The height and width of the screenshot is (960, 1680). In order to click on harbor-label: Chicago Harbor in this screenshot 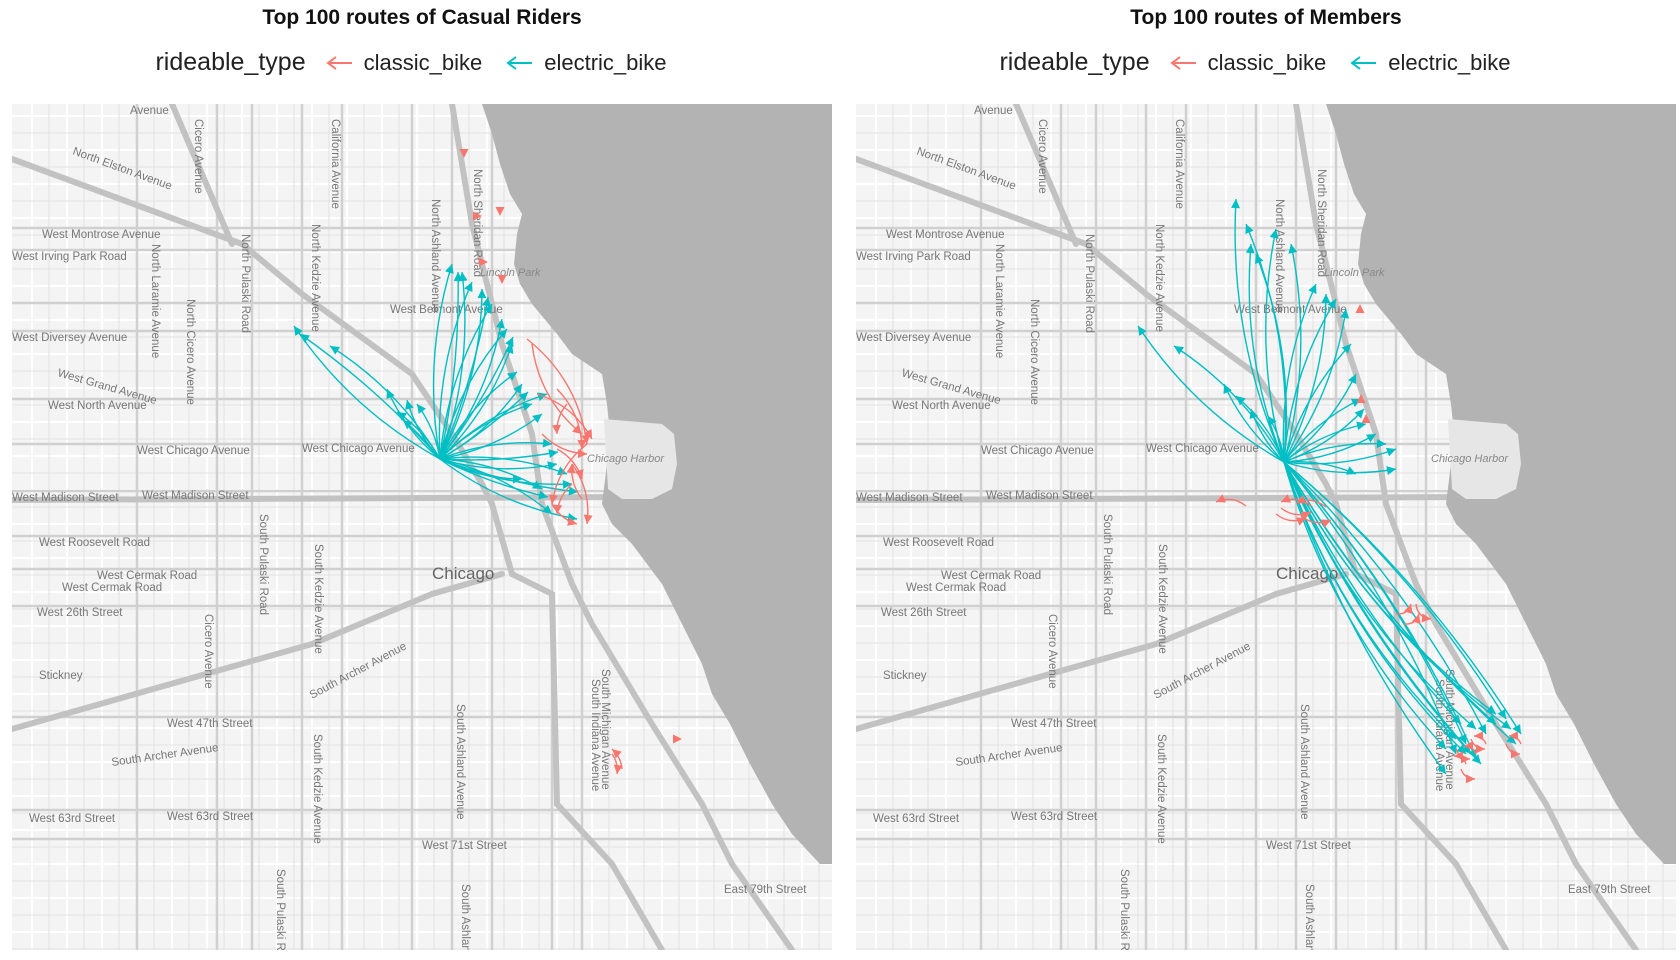, I will do `click(626, 459)`.